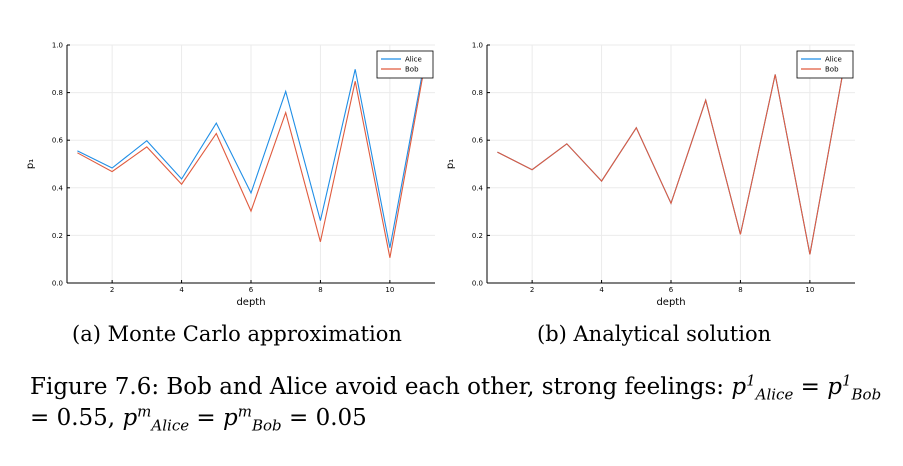  Describe the element at coordinates (477, 46) in the screenshot. I see `chart-b-y-tick-label: 1.0` at that location.